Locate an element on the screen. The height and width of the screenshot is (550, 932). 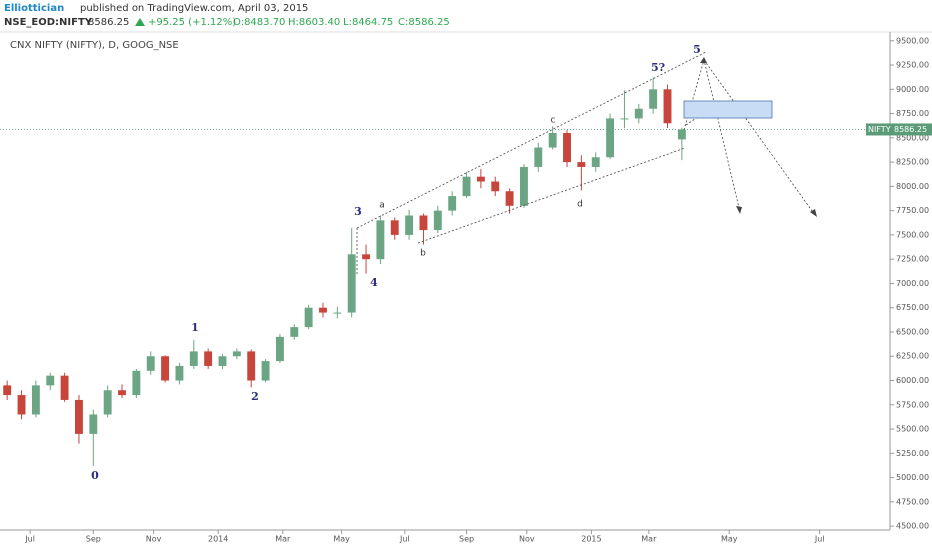
y-tick-label: 4500.00 is located at coordinates (912, 526).